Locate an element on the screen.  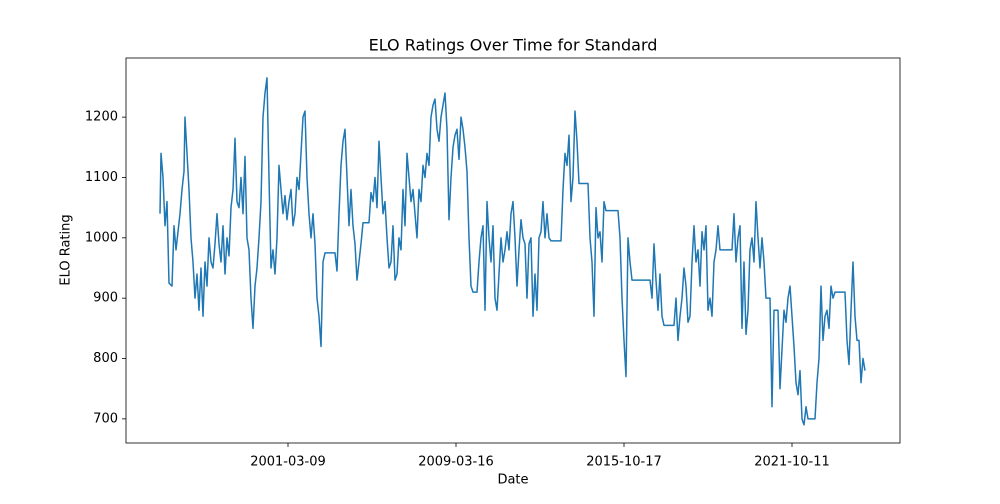
y-tick-label: 700 is located at coordinates (105, 418).